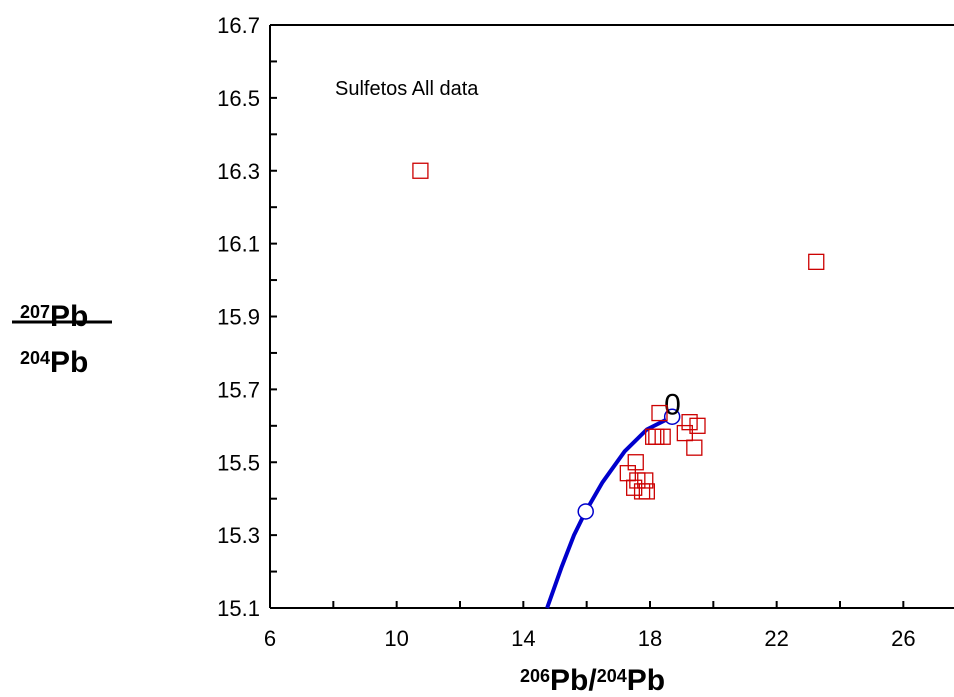 This screenshot has height=697, width=954. I want to click on x-tick-label: 6, so click(270, 638).